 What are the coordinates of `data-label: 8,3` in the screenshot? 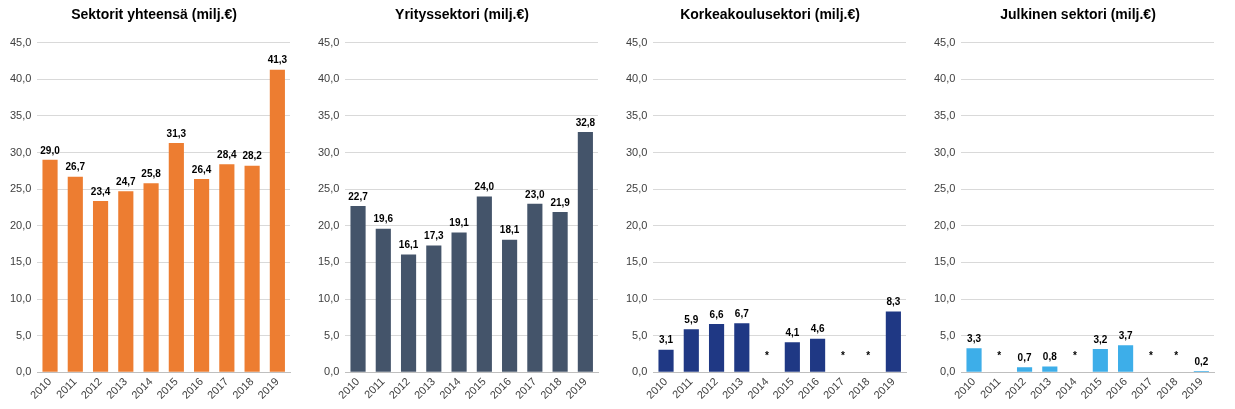 It's located at (893, 302).